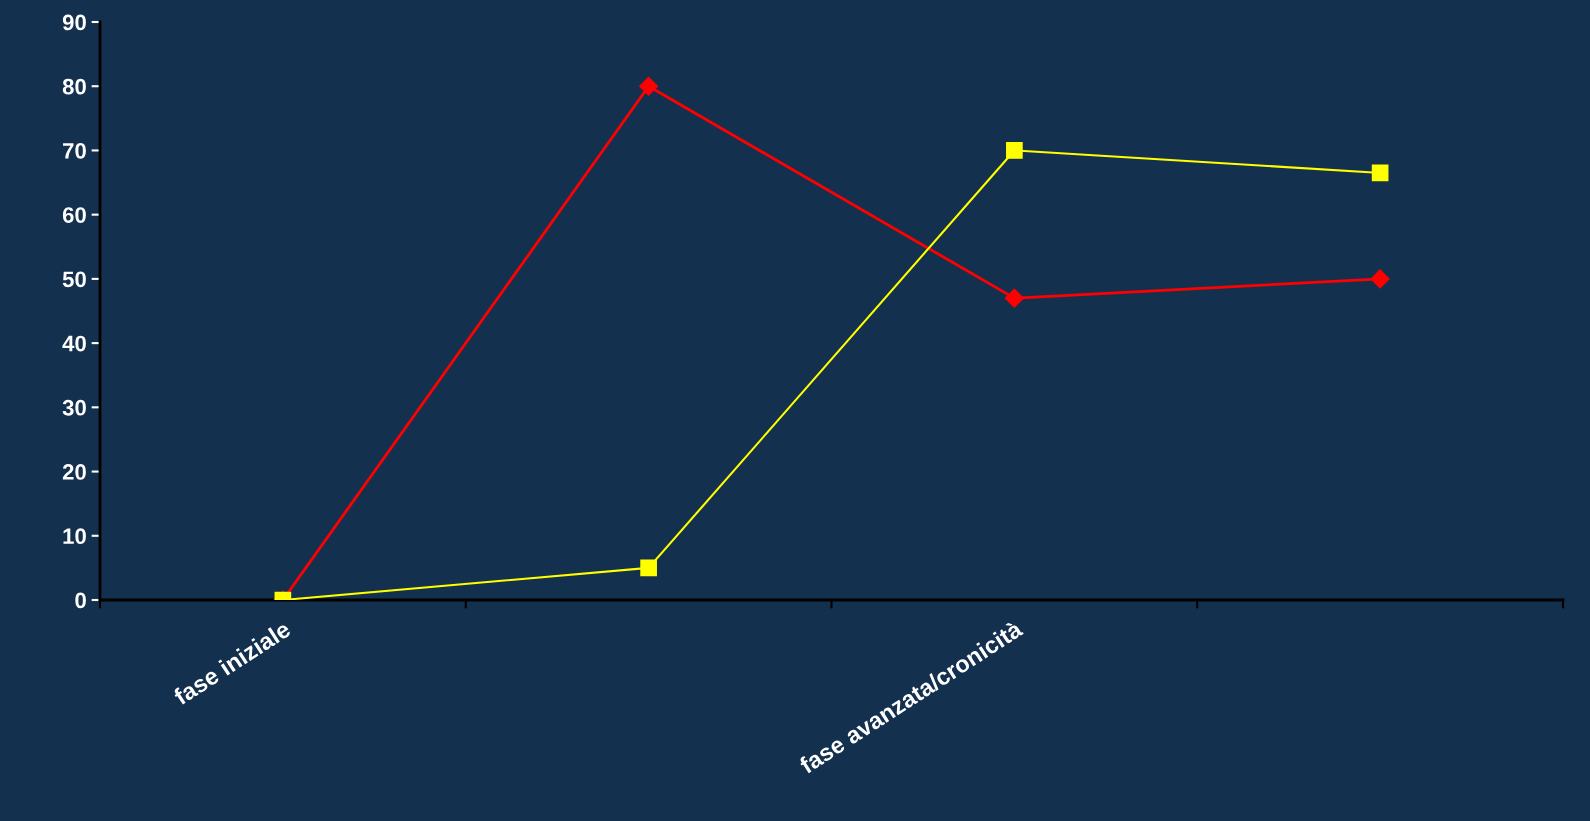 This screenshot has height=821, width=1590. I want to click on y-tick-label: 50, so click(74, 279).